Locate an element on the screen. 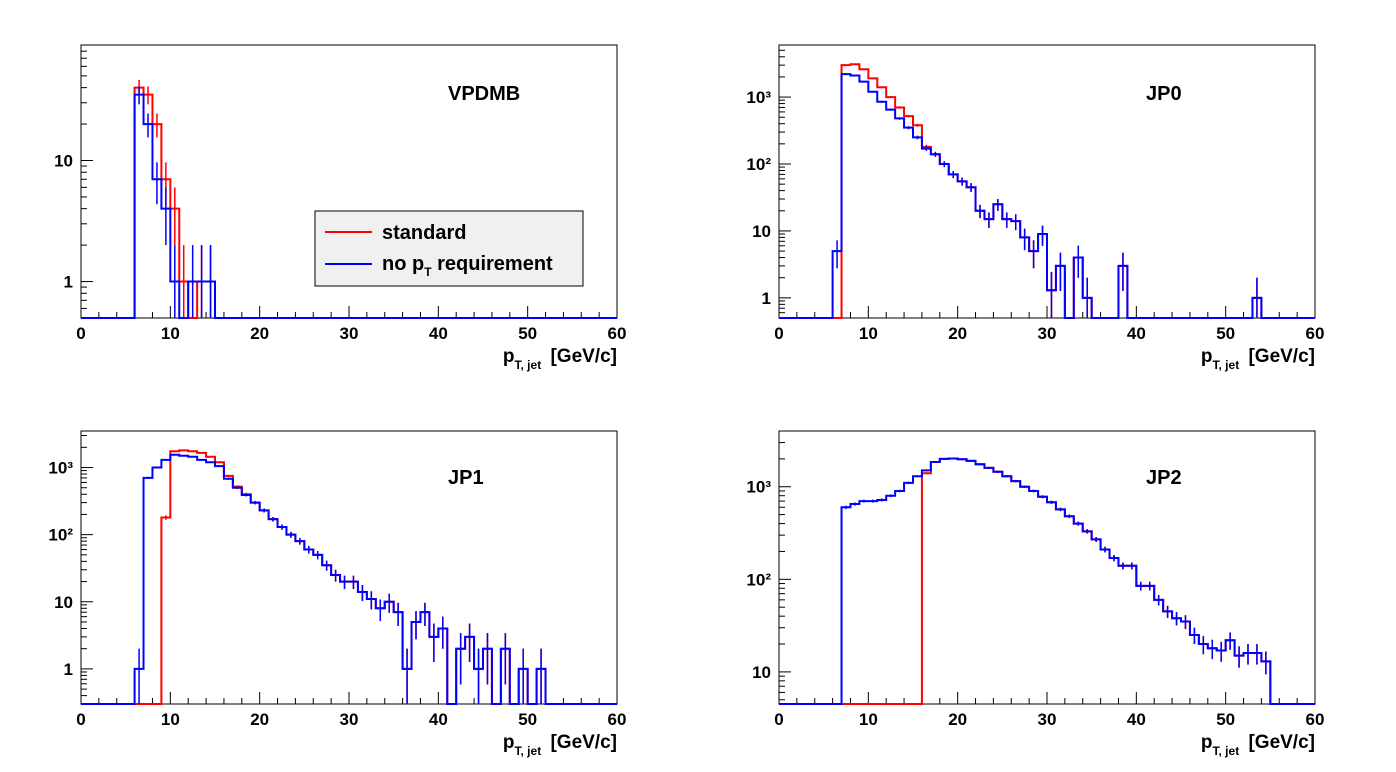 Image resolution: width=1396 pixels, height=772 pixels. plot-frame is located at coordinates (1047, 567).